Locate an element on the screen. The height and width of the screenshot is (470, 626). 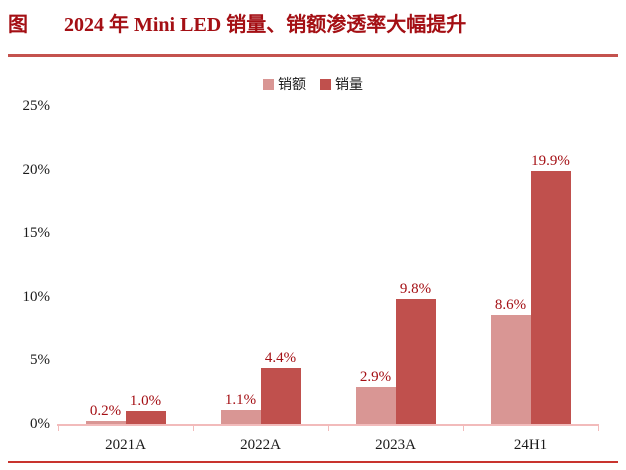
bar-销量-2023A is located at coordinates (415, 361).